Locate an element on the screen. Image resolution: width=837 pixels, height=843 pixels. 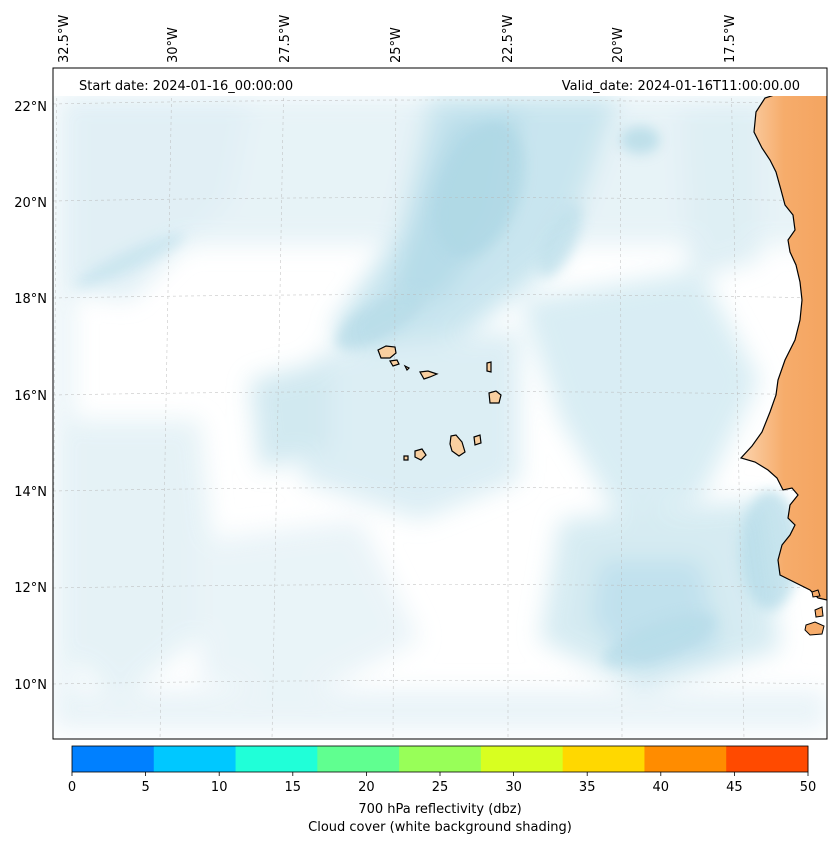
colorbar-tick-label: 25 is located at coordinates (440, 787).